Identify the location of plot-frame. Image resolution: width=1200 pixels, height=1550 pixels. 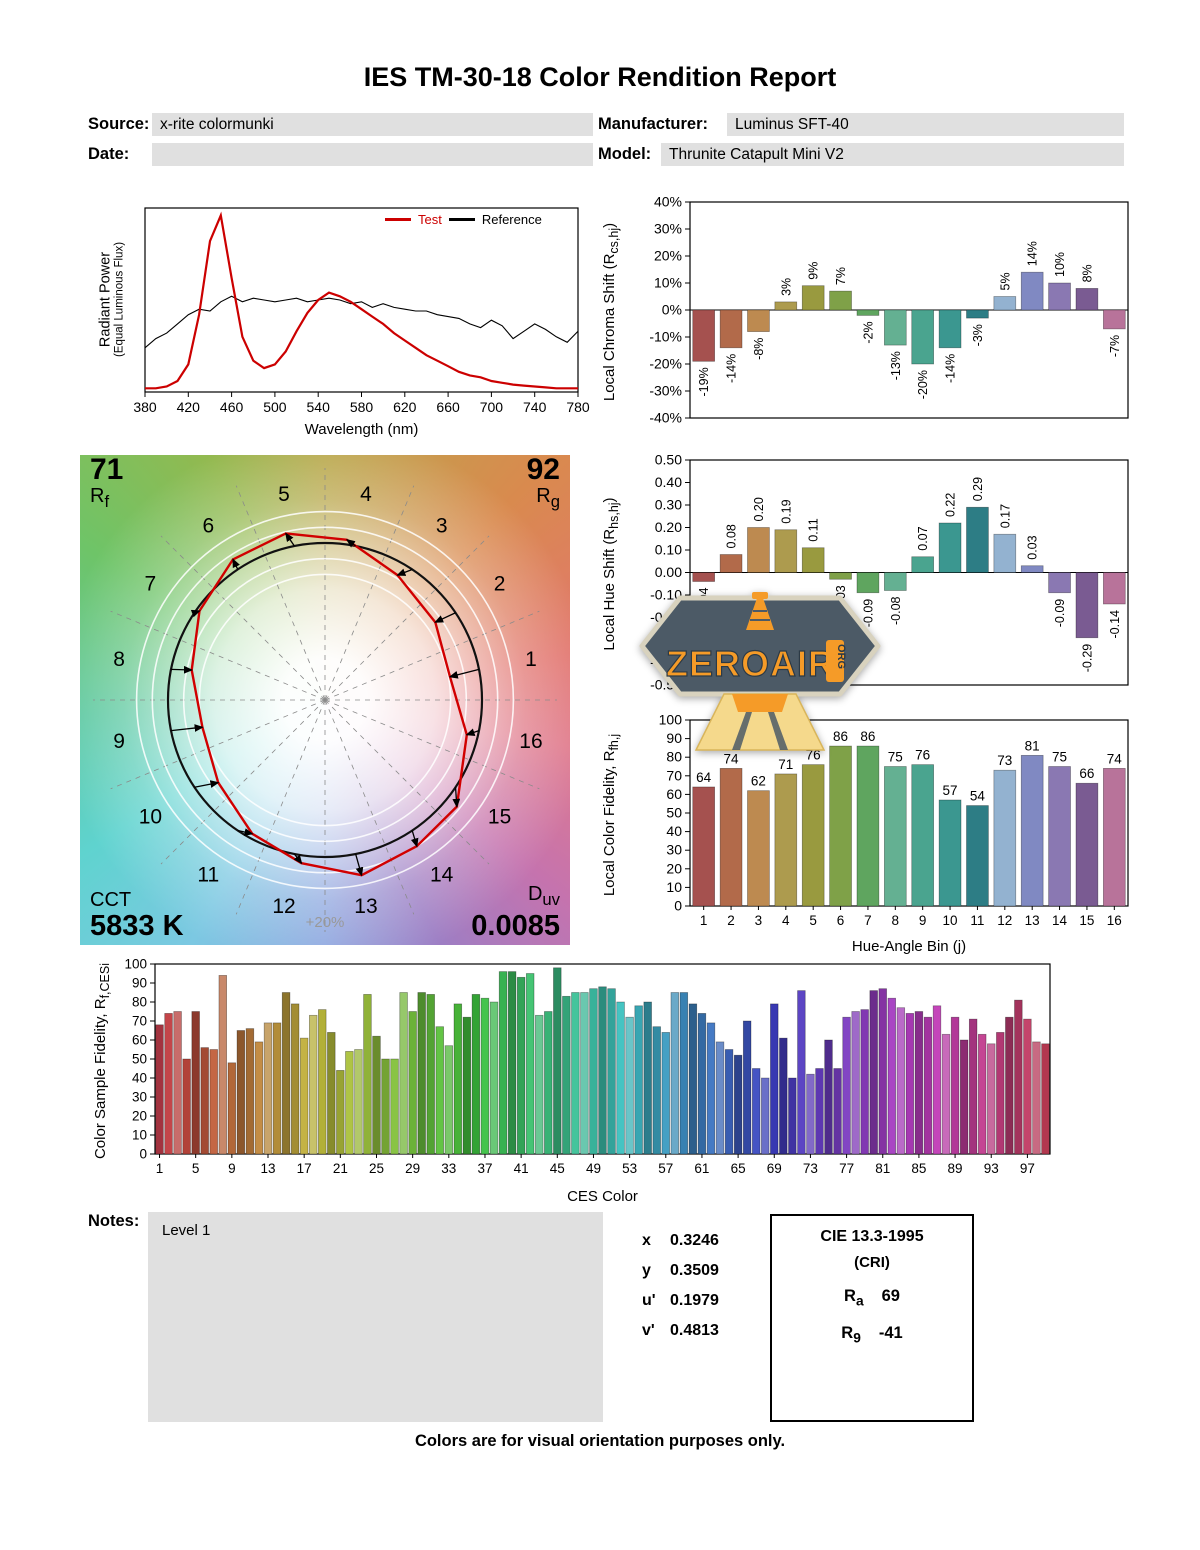
(361, 300).